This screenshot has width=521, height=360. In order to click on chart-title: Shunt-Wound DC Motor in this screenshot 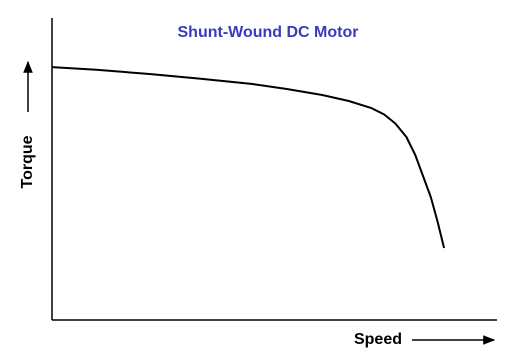, I will do `click(268, 32)`.